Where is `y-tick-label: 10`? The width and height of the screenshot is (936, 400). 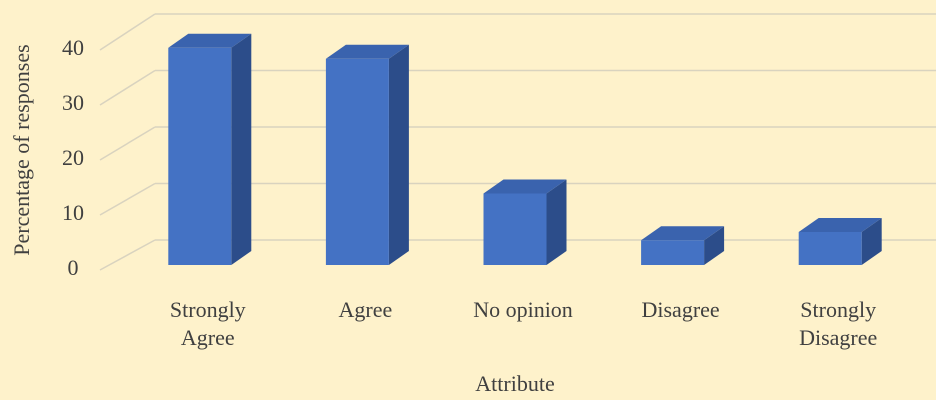
y-tick-label: 10 is located at coordinates (73, 212).